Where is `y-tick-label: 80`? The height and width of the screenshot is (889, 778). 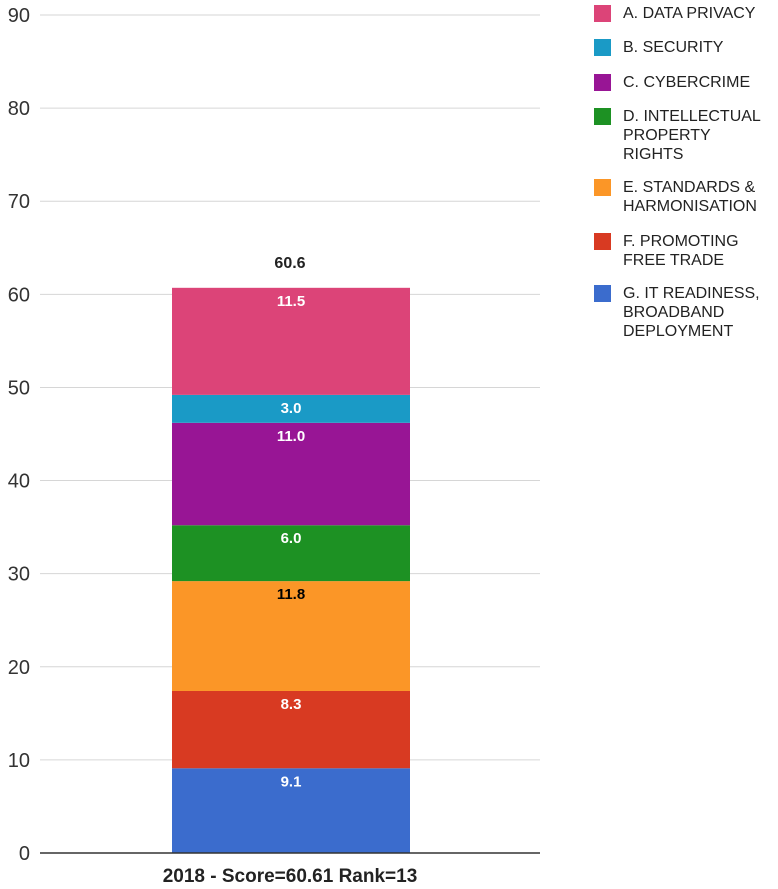
y-tick-label: 80 is located at coordinates (19, 109).